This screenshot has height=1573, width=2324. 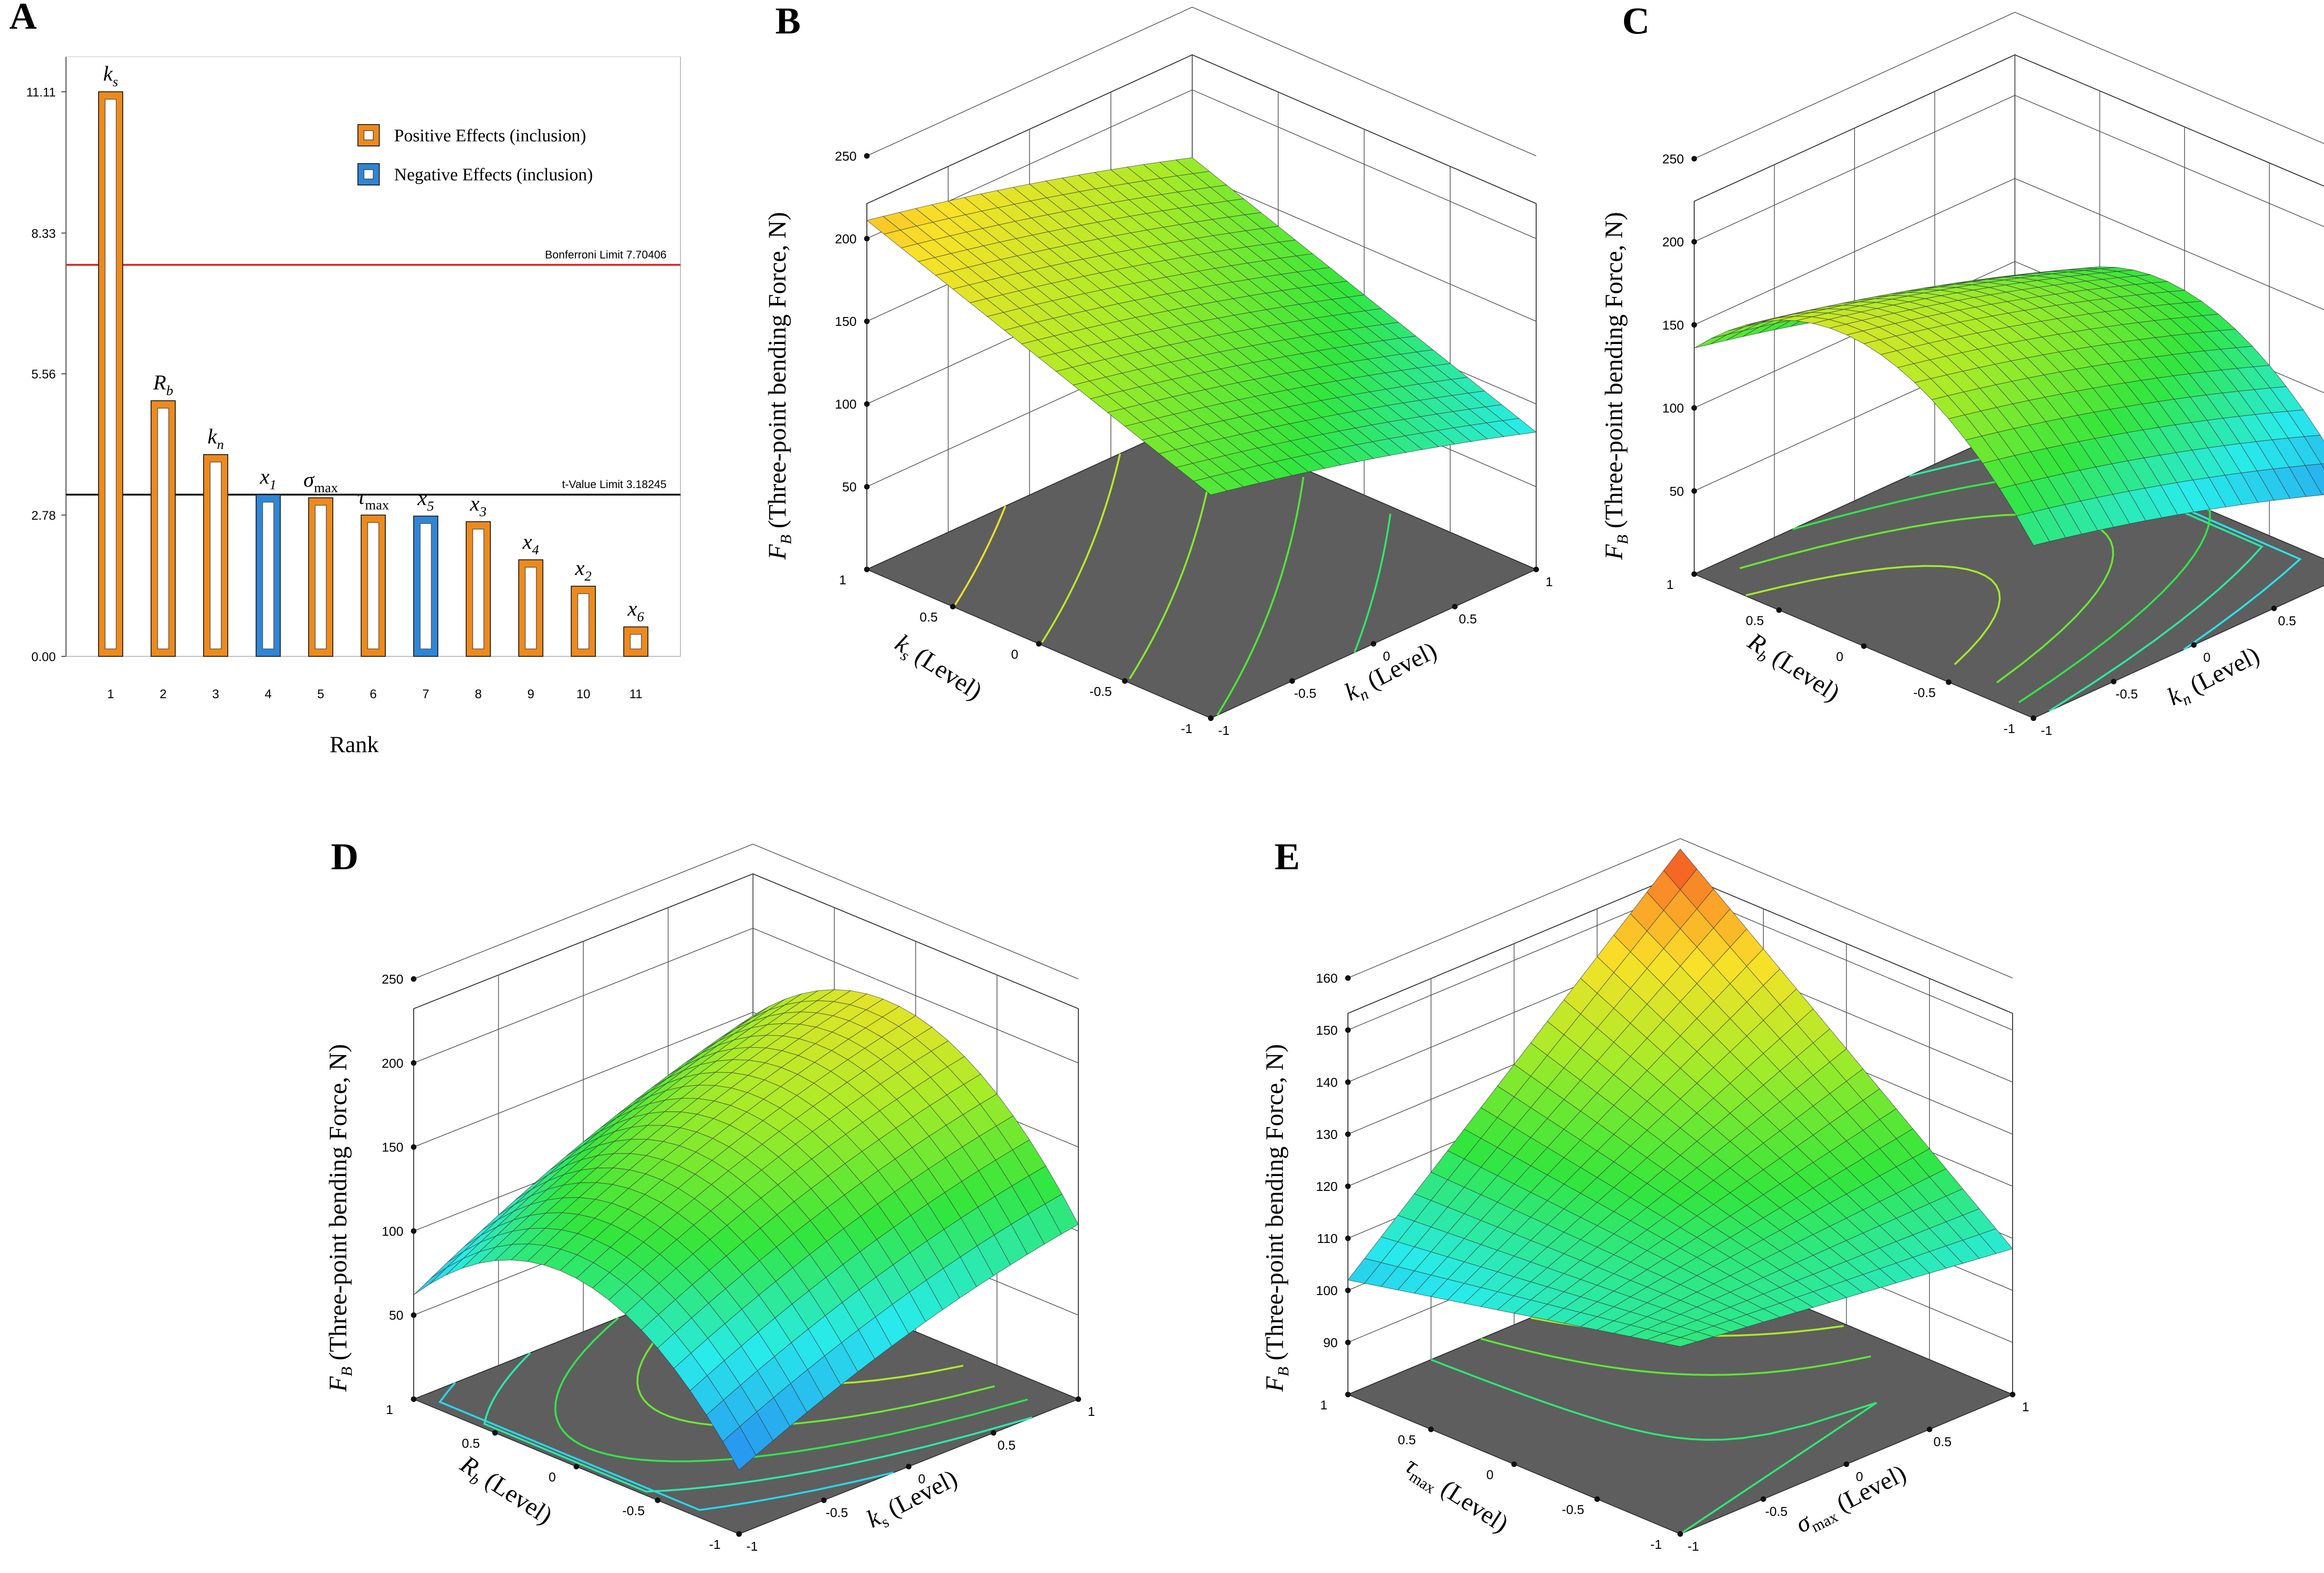 I want to click on z-tick-label: 50, so click(x=1677, y=491).